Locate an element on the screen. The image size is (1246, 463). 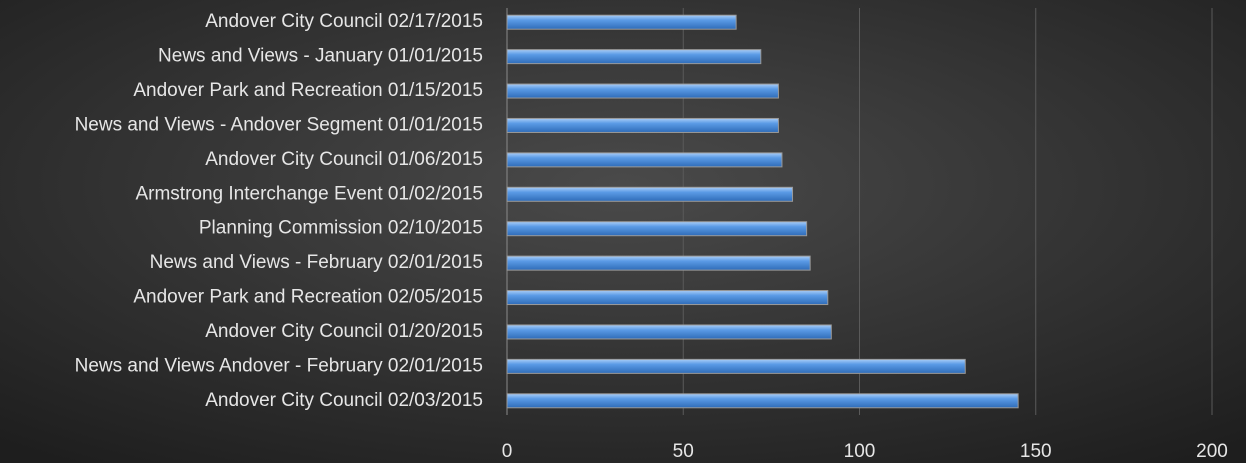
y-tick-label: Andover City Council 02/03/2015 is located at coordinates (344, 400).